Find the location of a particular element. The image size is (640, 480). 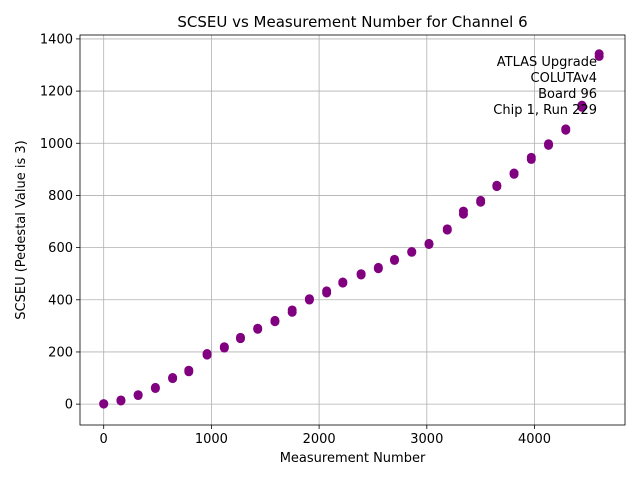

x-tick-label: 2000 is located at coordinates (319, 439).